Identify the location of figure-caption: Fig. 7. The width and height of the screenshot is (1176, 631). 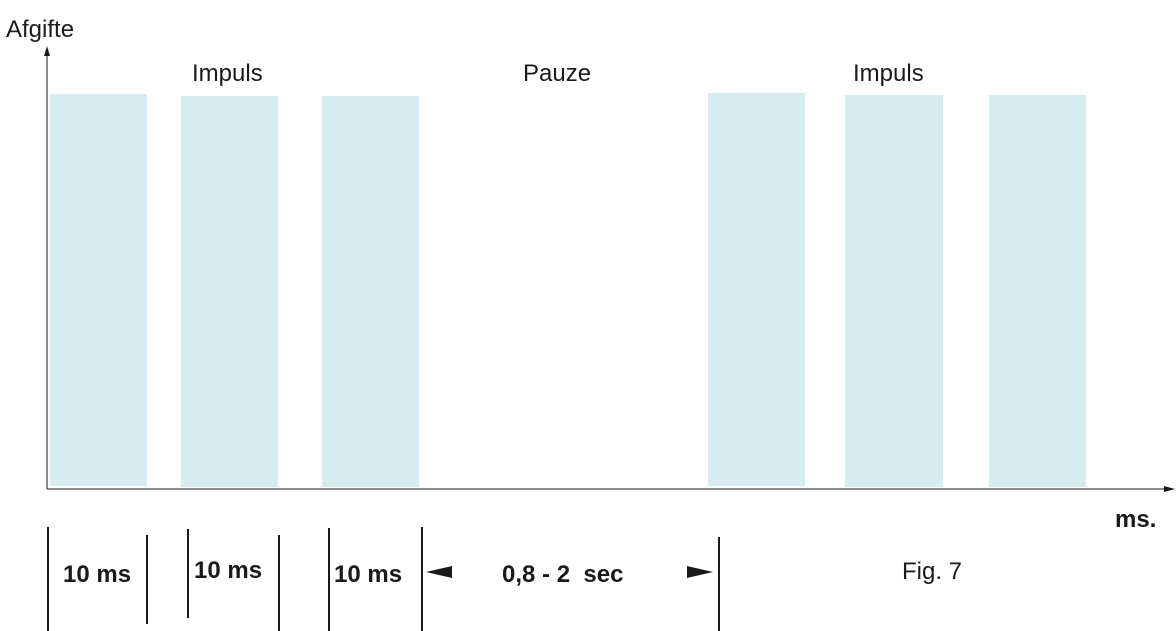
(932, 571).